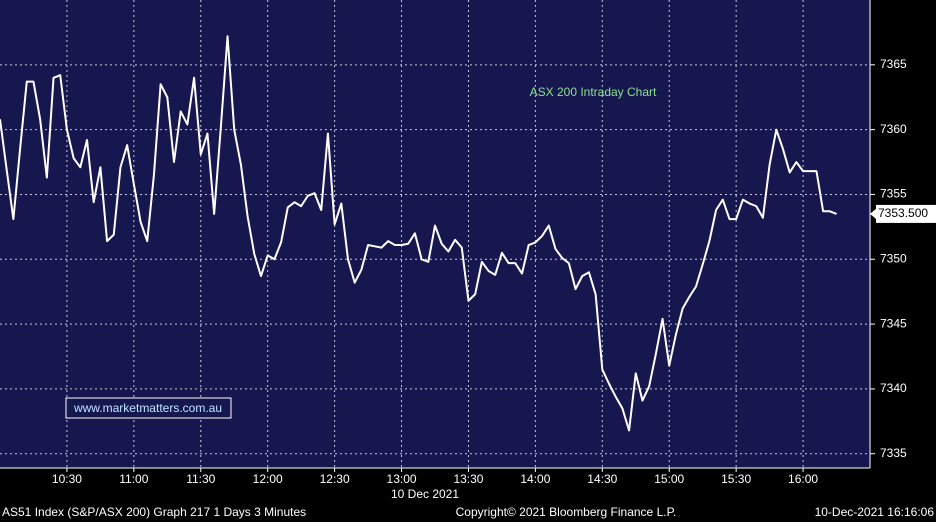 This screenshot has width=936, height=522. What do you see at coordinates (402, 479) in the screenshot?
I see `x-tick-label: 13:00` at bounding box center [402, 479].